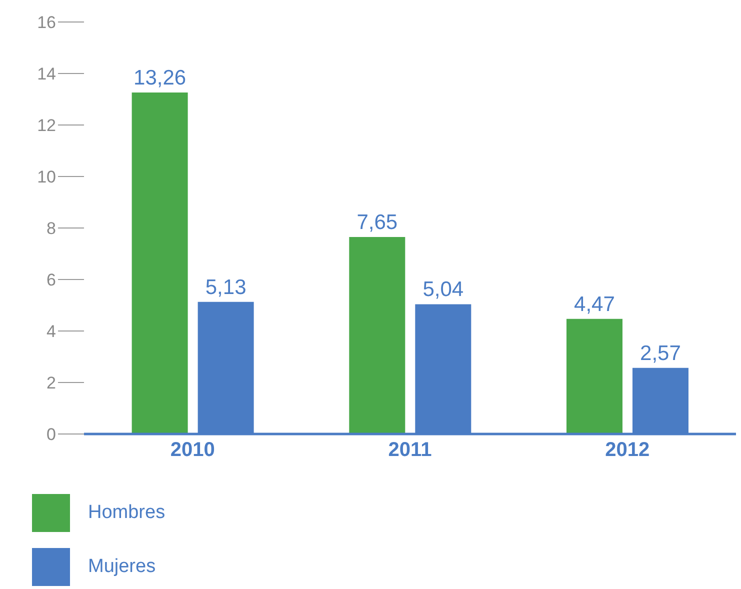  I want to click on y-tick-label: 14, so click(46, 74).